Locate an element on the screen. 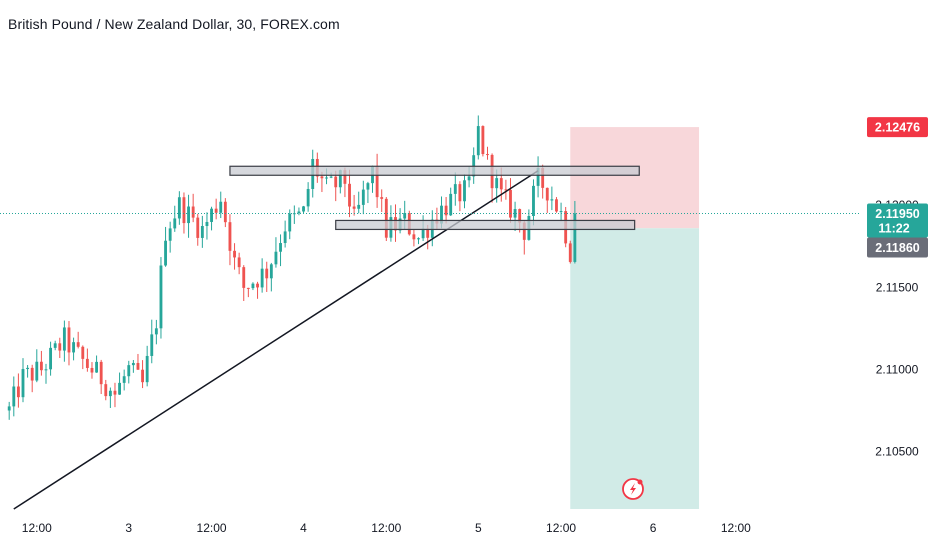 The width and height of the screenshot is (932, 550). prev-close-tag: 2.11860 is located at coordinates (897, 247).